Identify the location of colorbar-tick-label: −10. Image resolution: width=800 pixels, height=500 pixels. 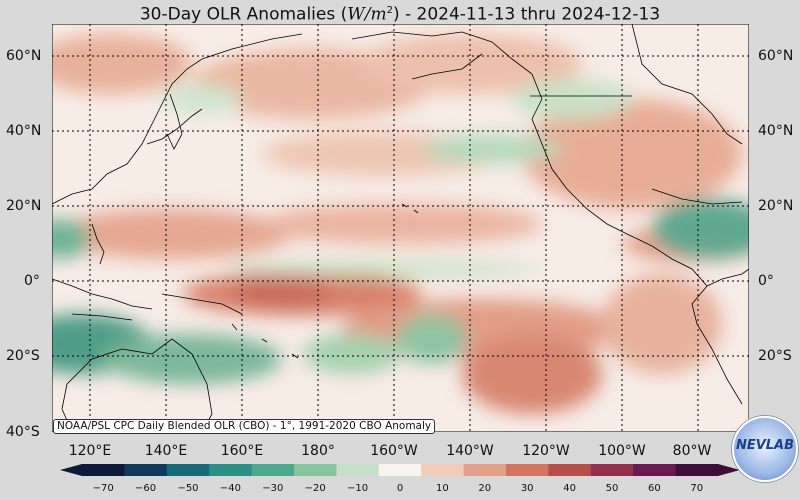
(358, 488).